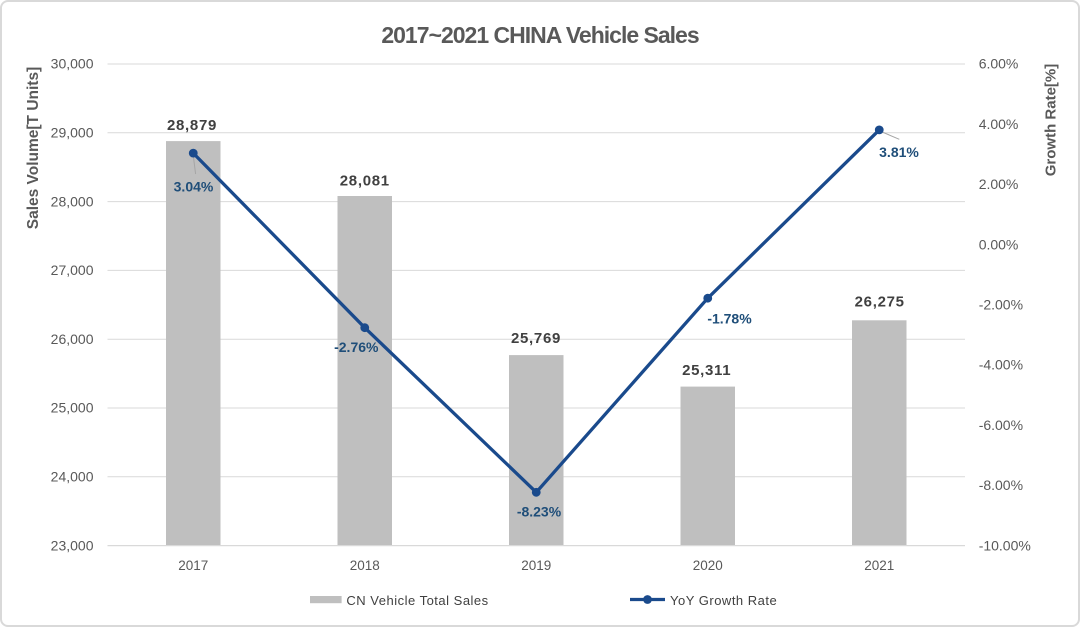  What do you see at coordinates (899, 152) in the screenshot?
I see `svg-text: 3.81%` at bounding box center [899, 152].